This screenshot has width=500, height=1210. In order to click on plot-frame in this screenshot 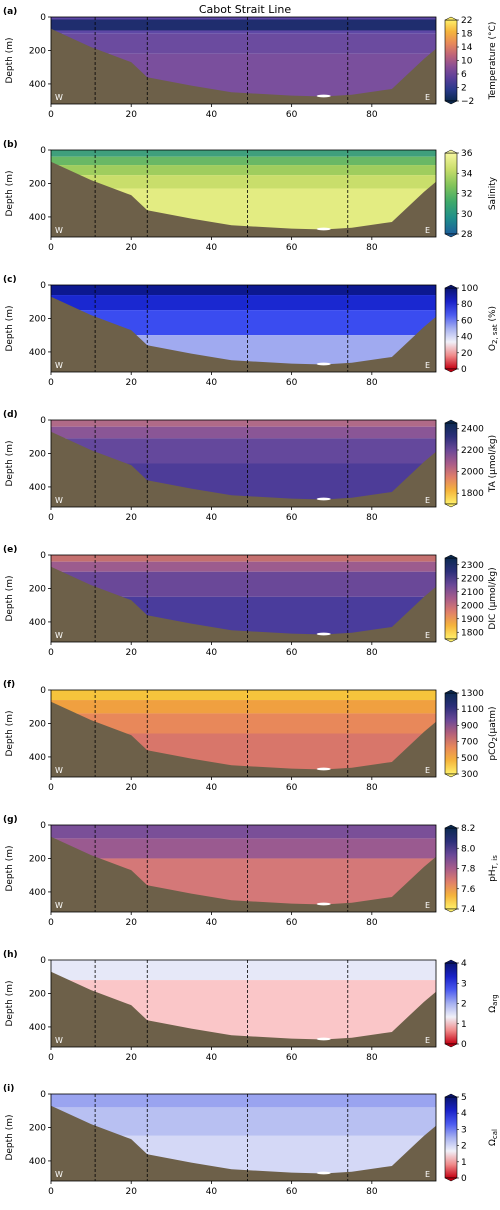, I will do `click(243, 328)`.